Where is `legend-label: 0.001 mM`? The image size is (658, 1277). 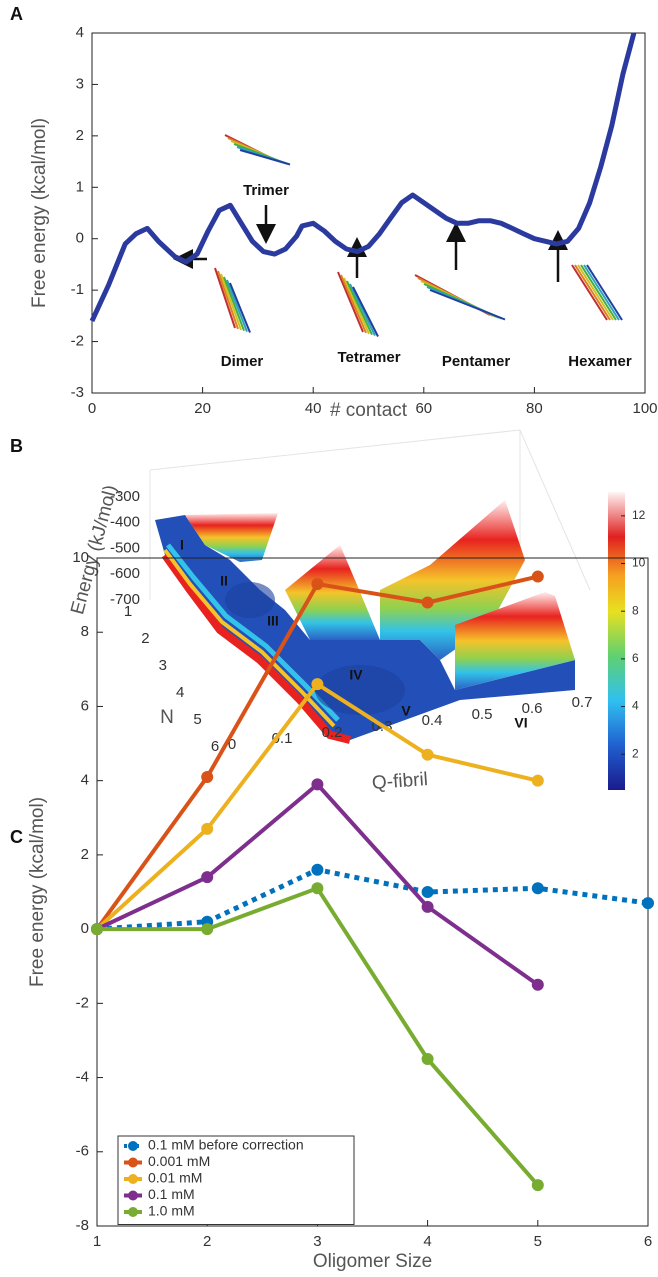
legend-label: 0.001 mM is located at coordinates (179, 1161).